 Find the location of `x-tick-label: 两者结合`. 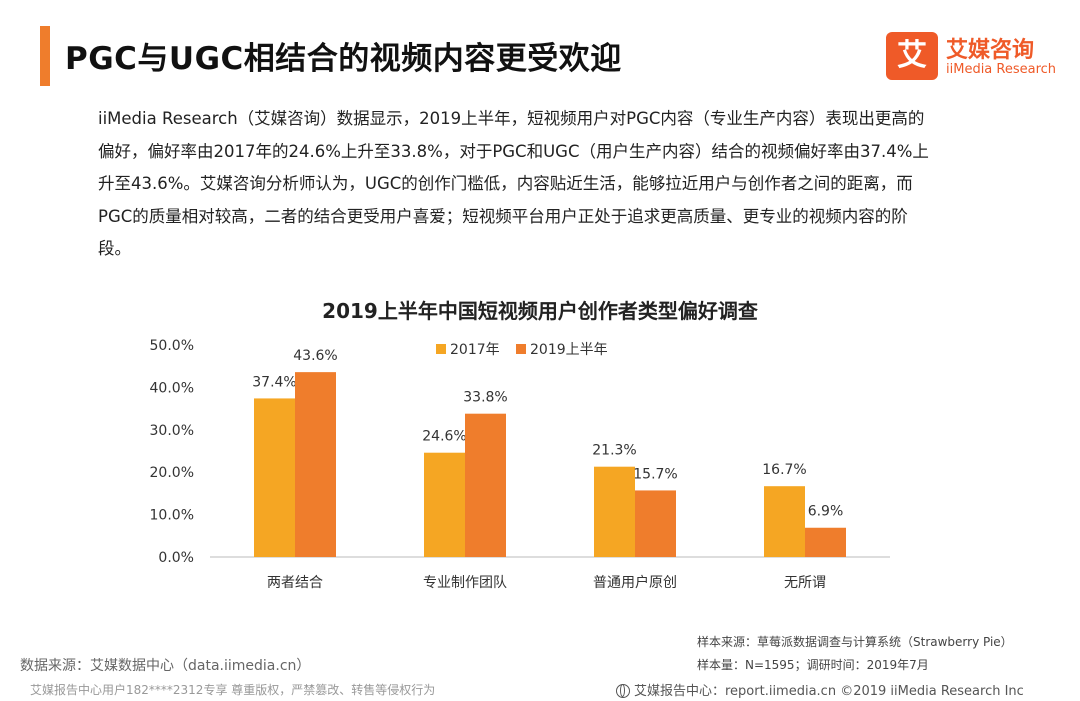

x-tick-label: 两者结合 is located at coordinates (295, 583).